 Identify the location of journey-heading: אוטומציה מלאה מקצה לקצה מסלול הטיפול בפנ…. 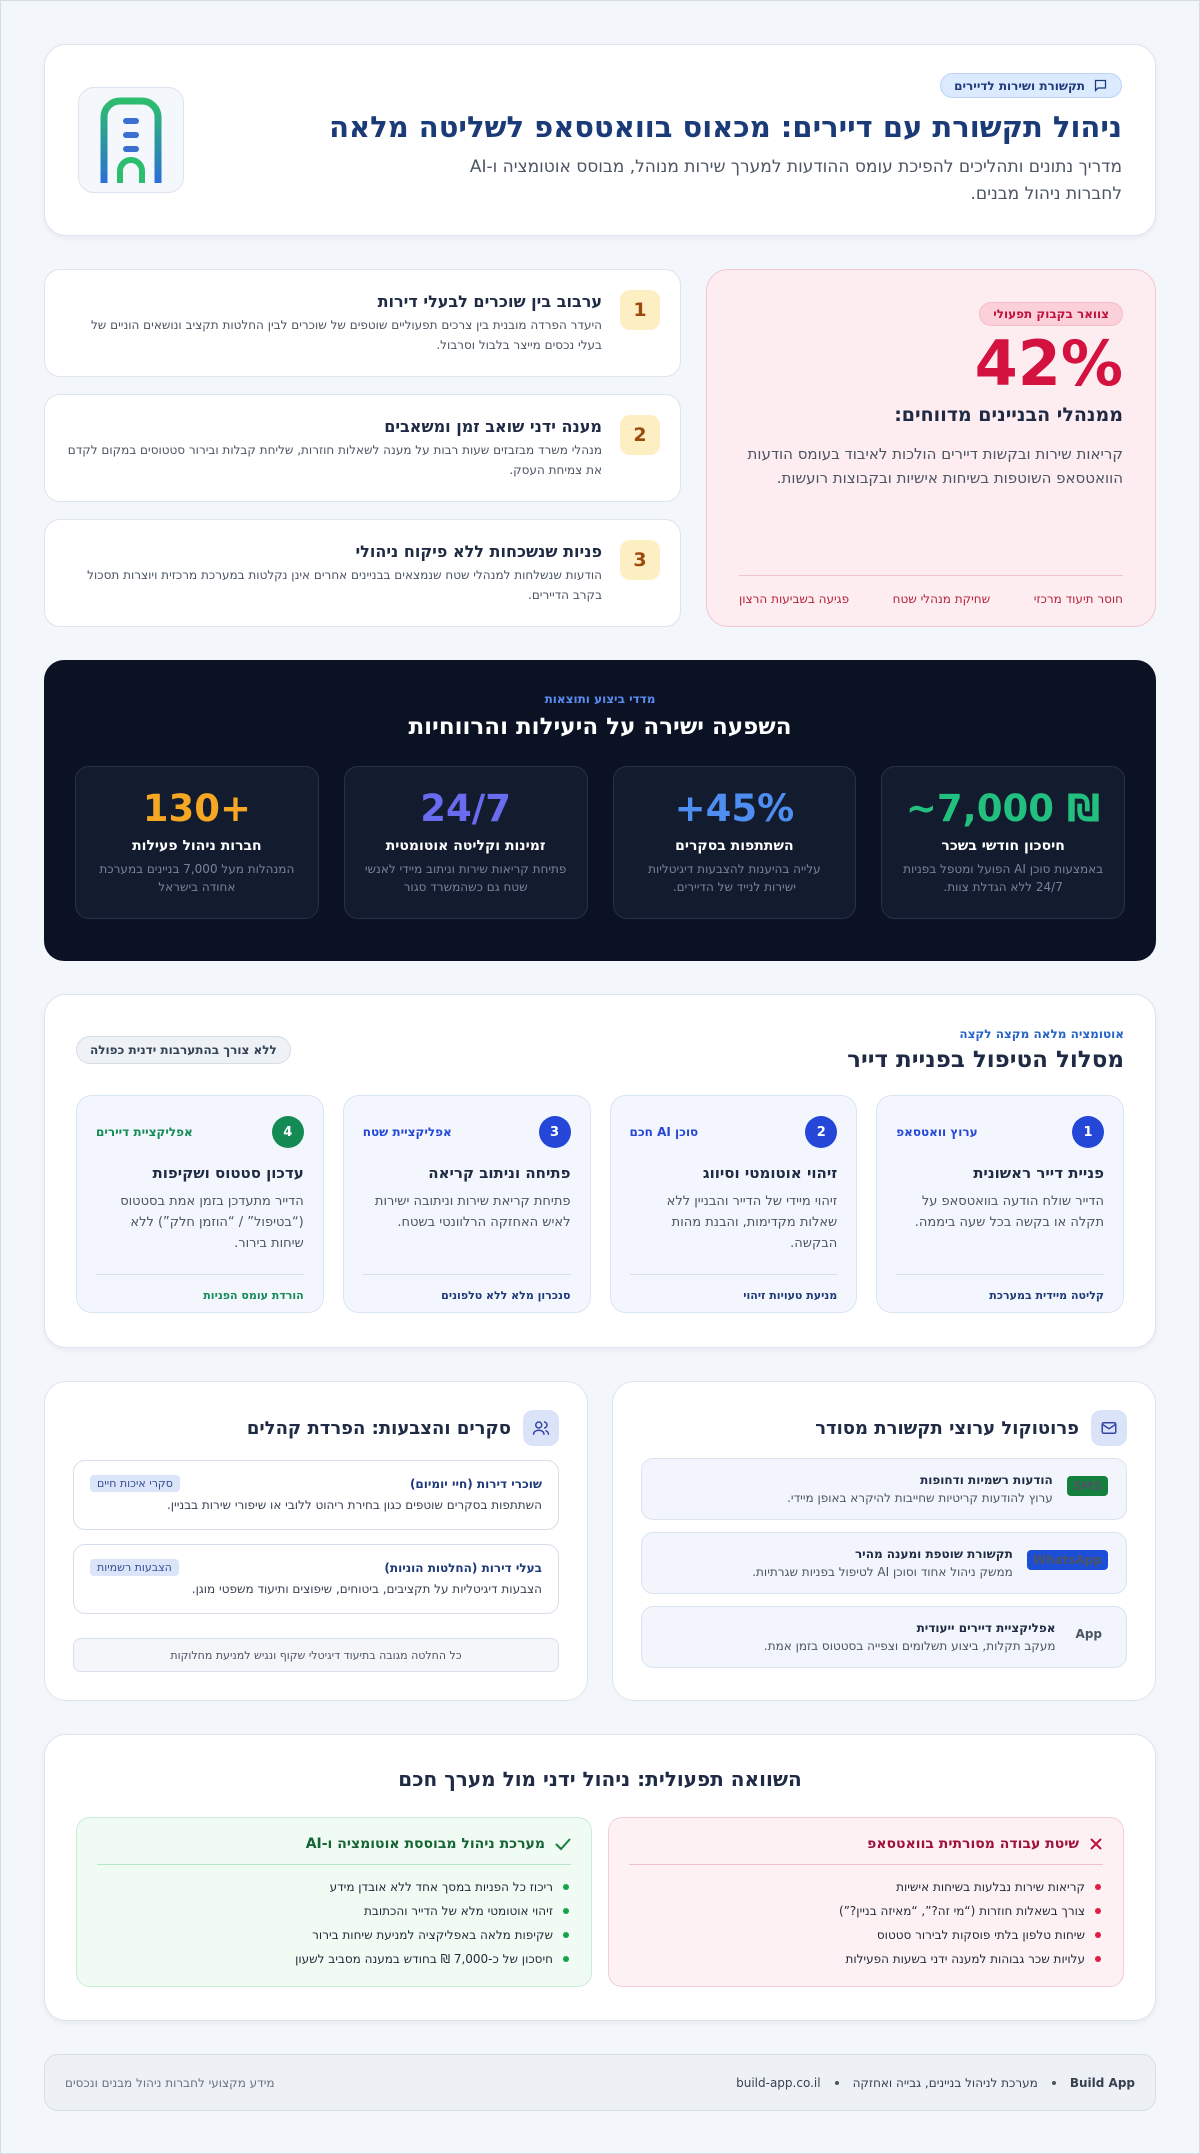
(985, 1050).